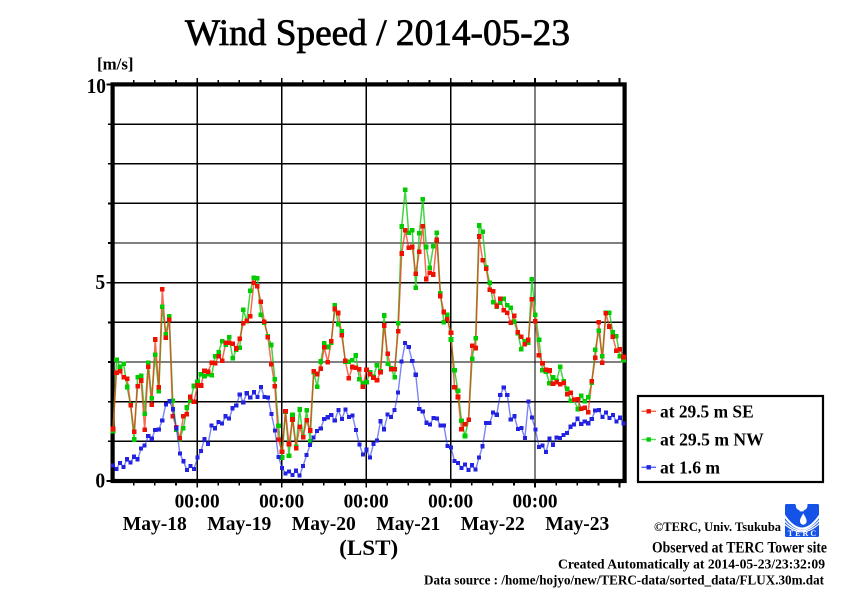  Describe the element at coordinates (408, 524) in the screenshot. I see `svg-text: May-21` at that location.